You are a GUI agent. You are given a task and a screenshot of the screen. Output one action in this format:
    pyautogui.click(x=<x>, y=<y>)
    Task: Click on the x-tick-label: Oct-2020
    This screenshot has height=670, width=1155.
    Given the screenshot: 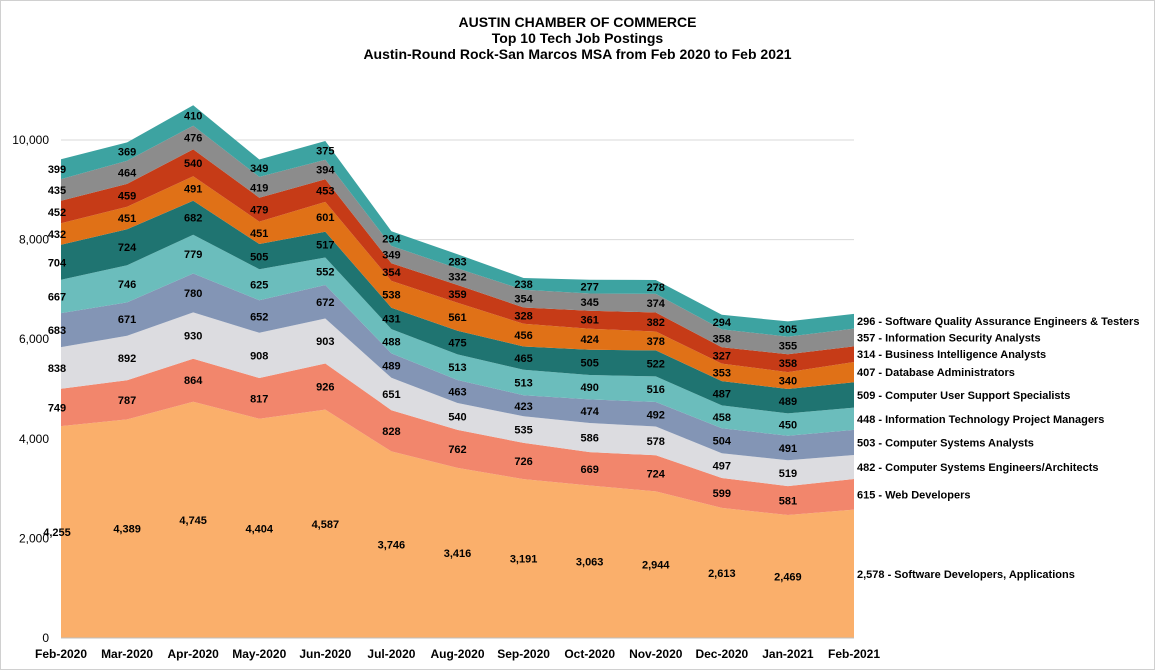 What is the action you would take?
    pyautogui.click(x=589, y=654)
    